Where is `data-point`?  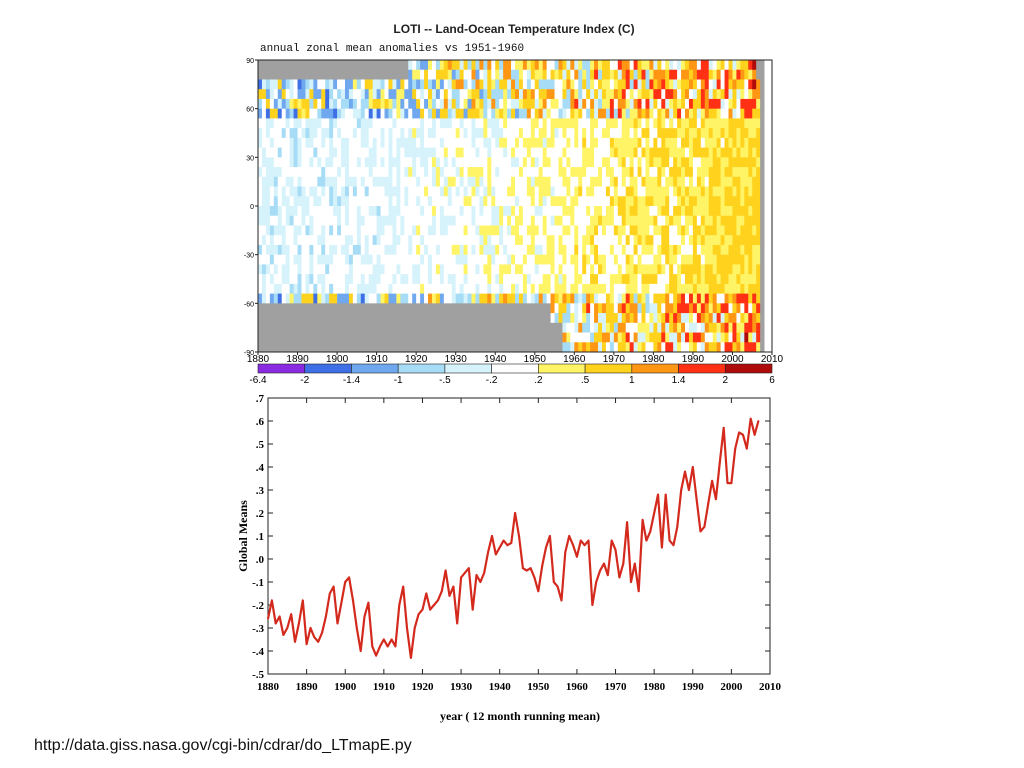 data-point is located at coordinates (275, 623).